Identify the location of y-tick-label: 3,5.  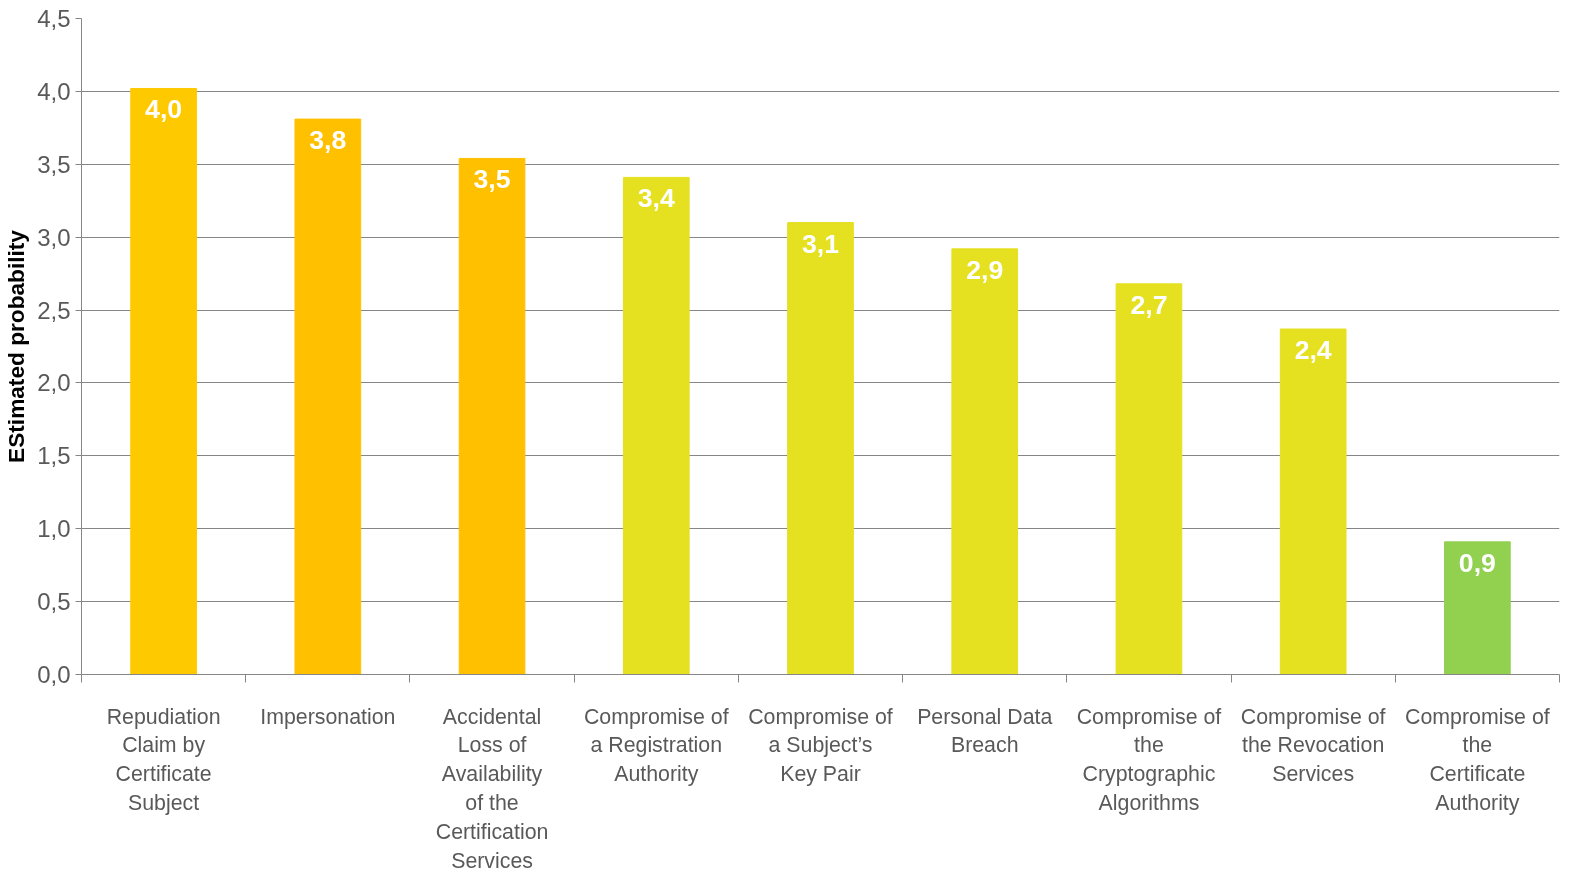
(54, 164).